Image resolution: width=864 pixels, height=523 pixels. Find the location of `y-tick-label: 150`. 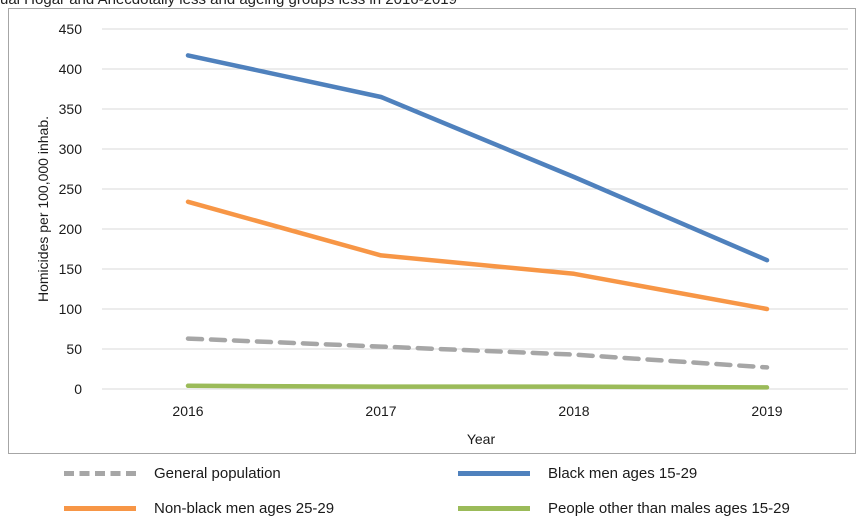

y-tick-label: 150 is located at coordinates (71, 269).